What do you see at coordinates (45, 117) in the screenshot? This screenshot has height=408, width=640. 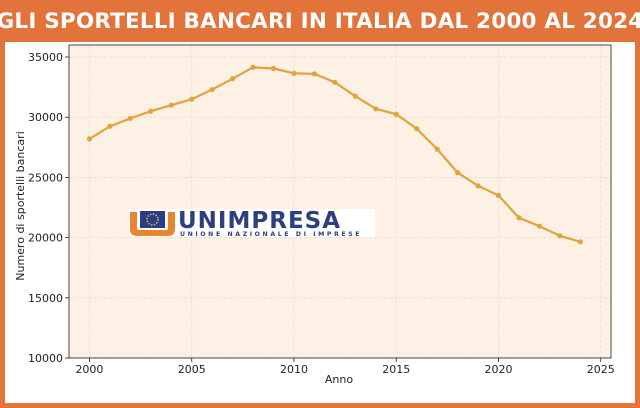 I see `y-tick-label: 30000` at bounding box center [45, 117].